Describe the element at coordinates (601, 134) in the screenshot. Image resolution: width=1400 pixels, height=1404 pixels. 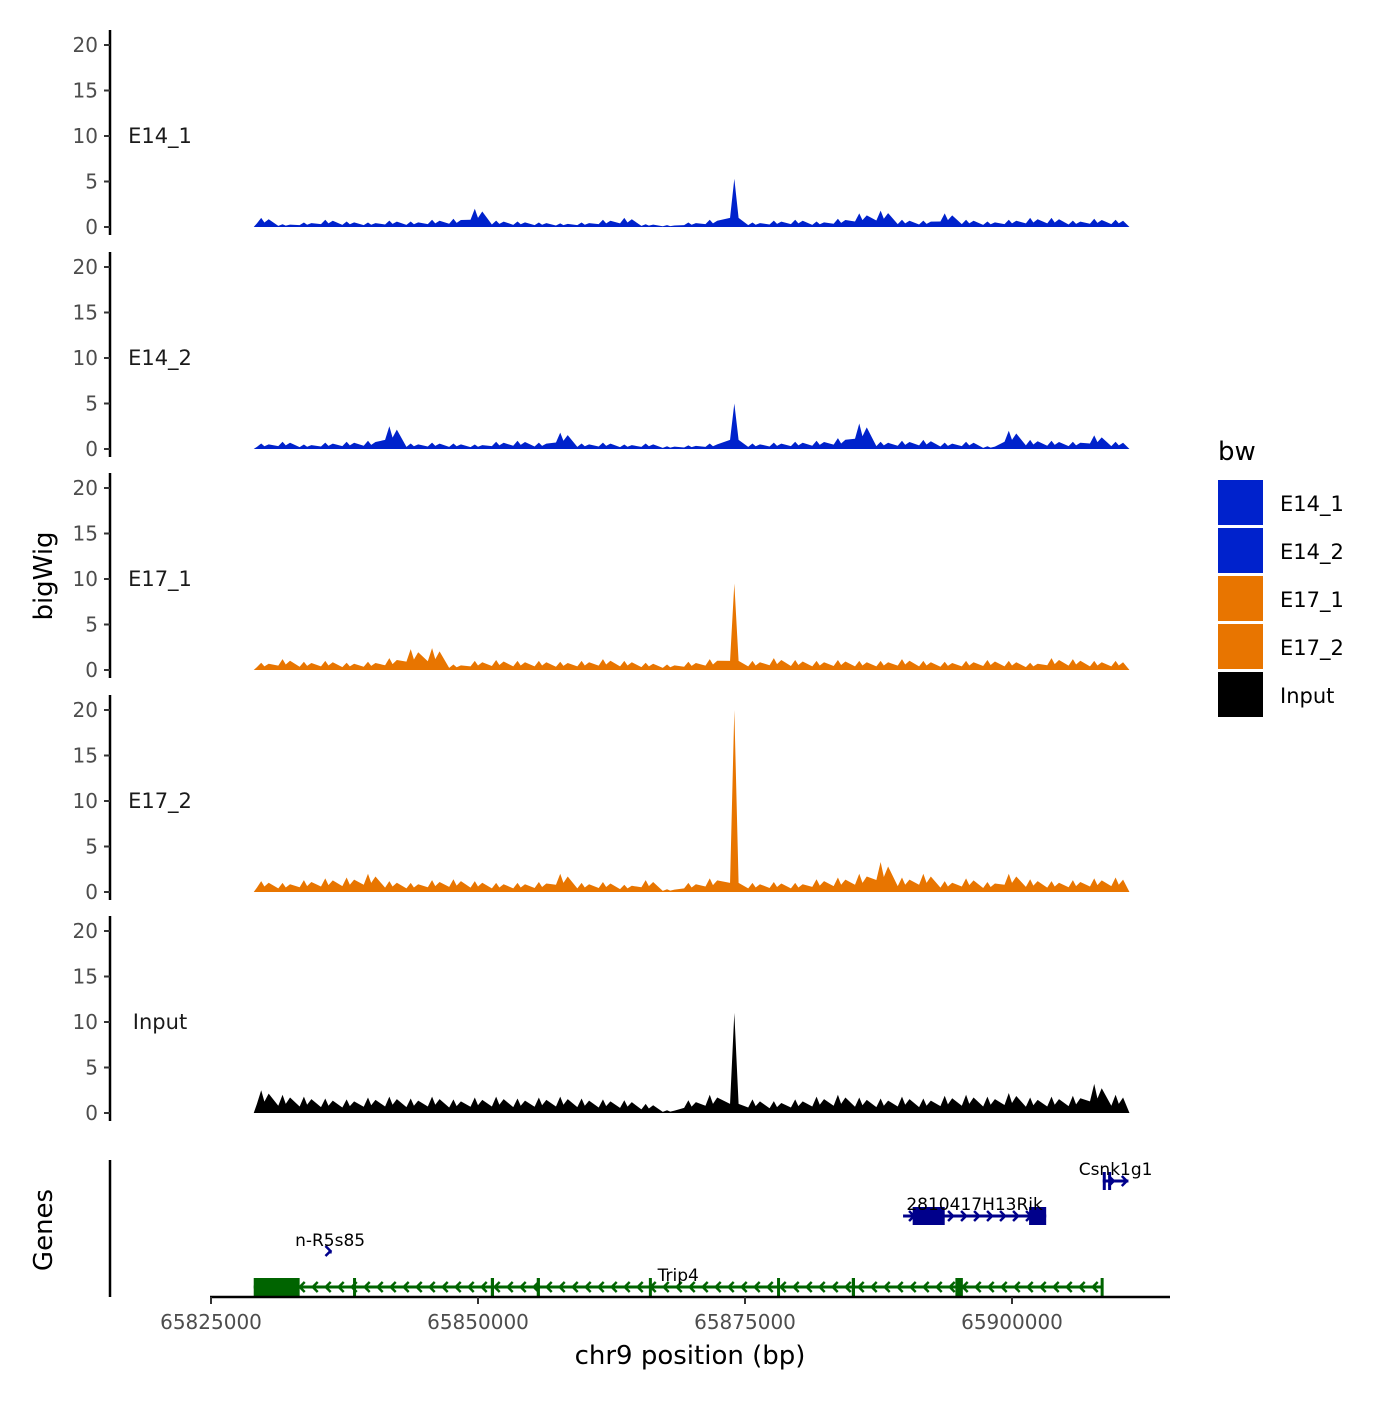
I see `track-E14_1: 0 5 10 15 20 E14_1` at that location.